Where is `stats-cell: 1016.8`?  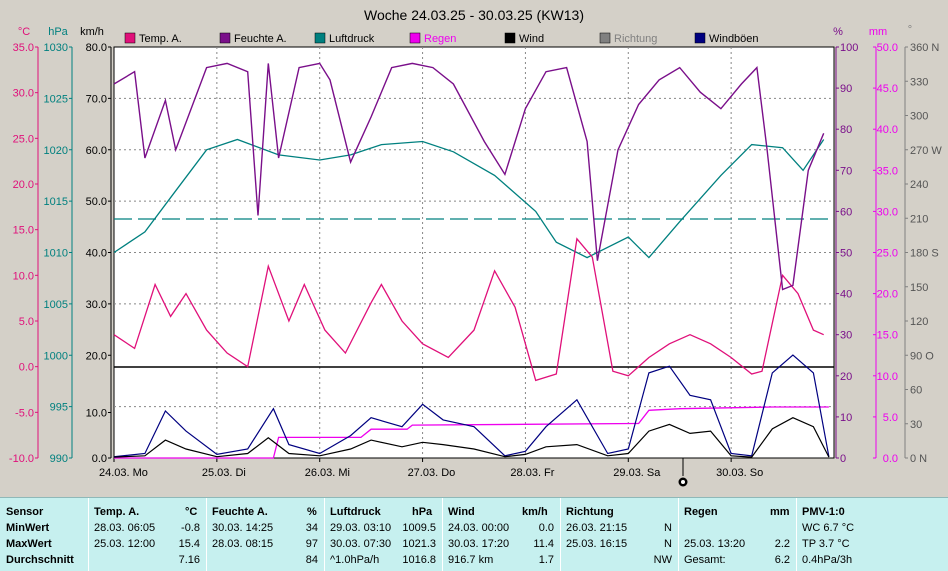 stats-cell: 1016.8 is located at coordinates (419, 560).